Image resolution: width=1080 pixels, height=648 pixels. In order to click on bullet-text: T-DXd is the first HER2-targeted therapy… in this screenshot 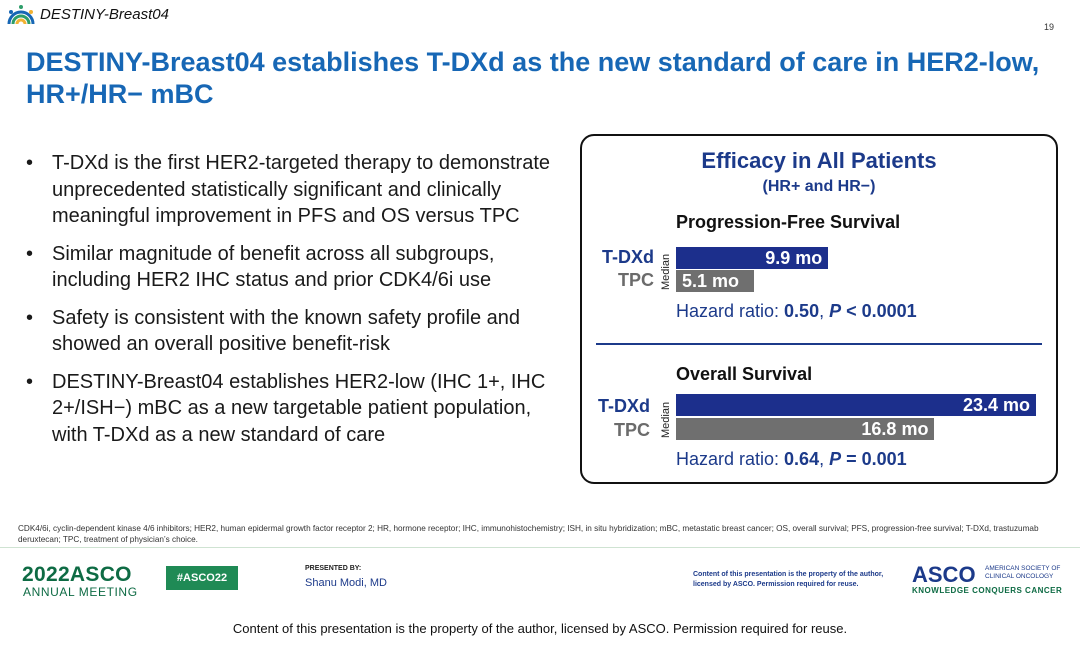, I will do `click(301, 189)`.